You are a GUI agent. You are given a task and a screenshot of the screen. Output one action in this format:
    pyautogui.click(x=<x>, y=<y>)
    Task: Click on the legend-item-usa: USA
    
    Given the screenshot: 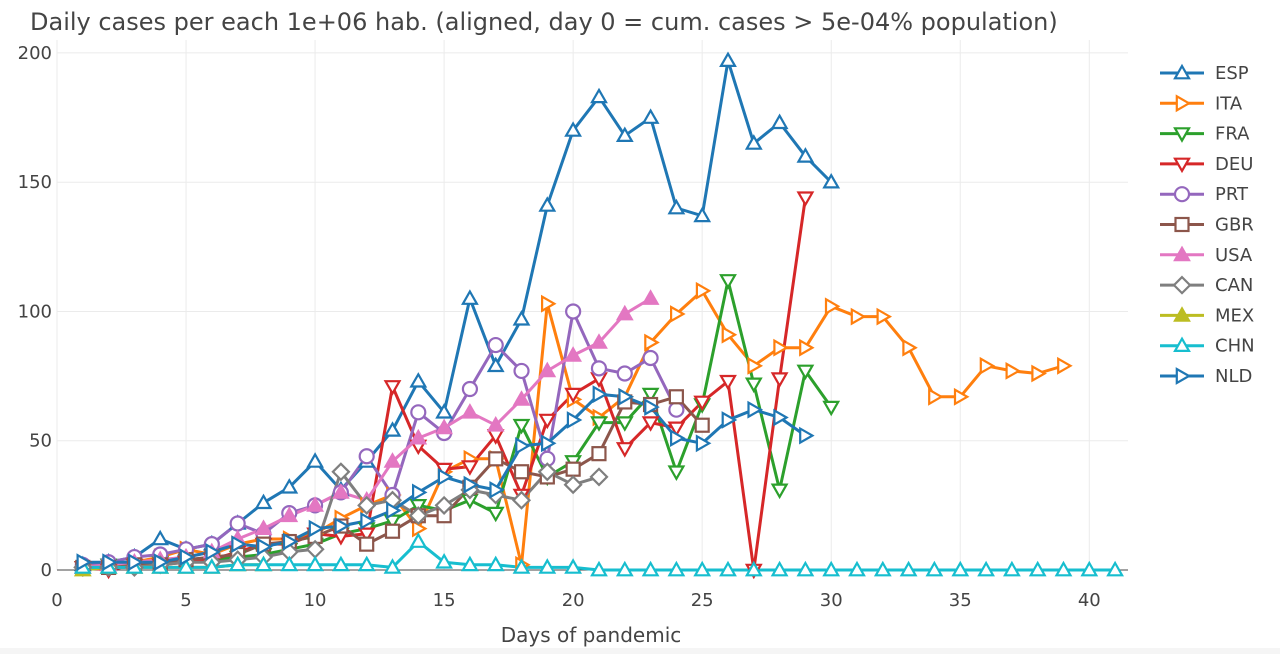 What is the action you would take?
    pyautogui.click(x=1206, y=255)
    